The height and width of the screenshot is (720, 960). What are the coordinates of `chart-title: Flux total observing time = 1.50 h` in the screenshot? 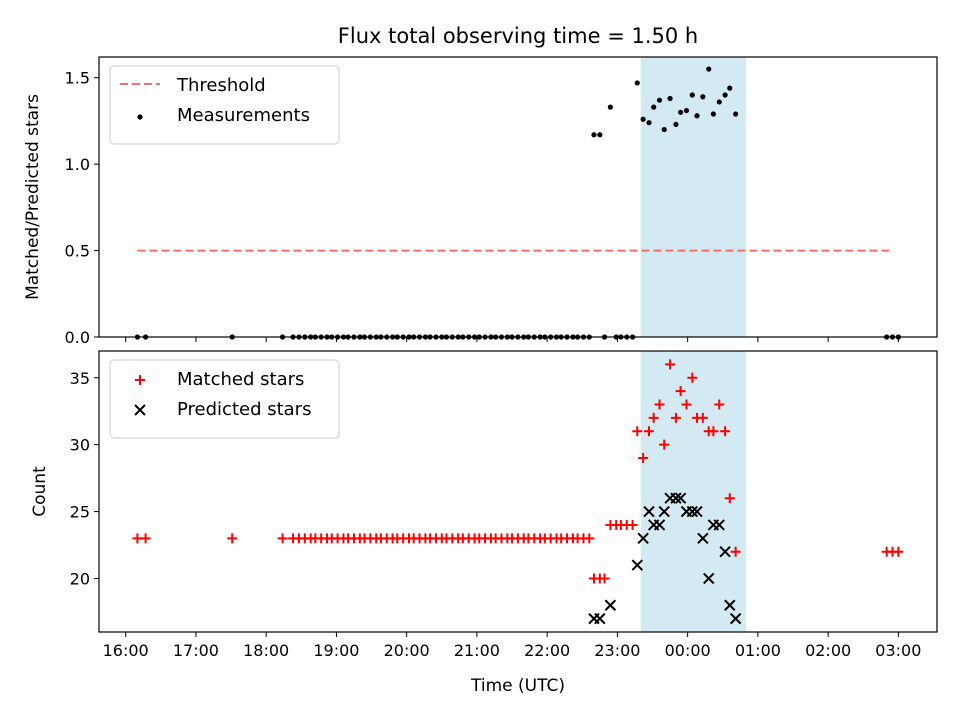 It's located at (518, 36).